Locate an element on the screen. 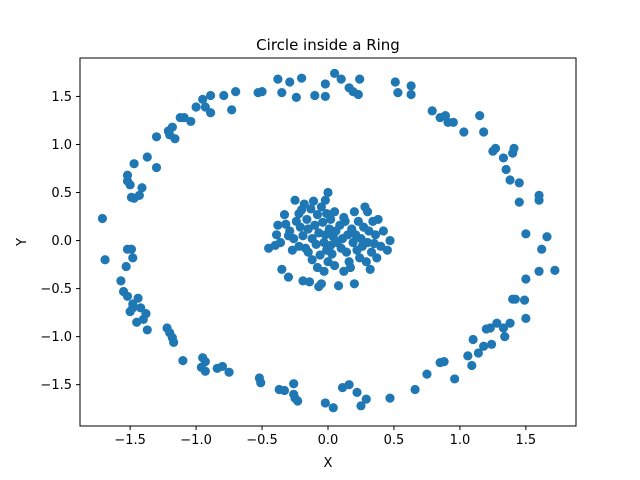  x-tick-label: 1.5 is located at coordinates (526, 440).